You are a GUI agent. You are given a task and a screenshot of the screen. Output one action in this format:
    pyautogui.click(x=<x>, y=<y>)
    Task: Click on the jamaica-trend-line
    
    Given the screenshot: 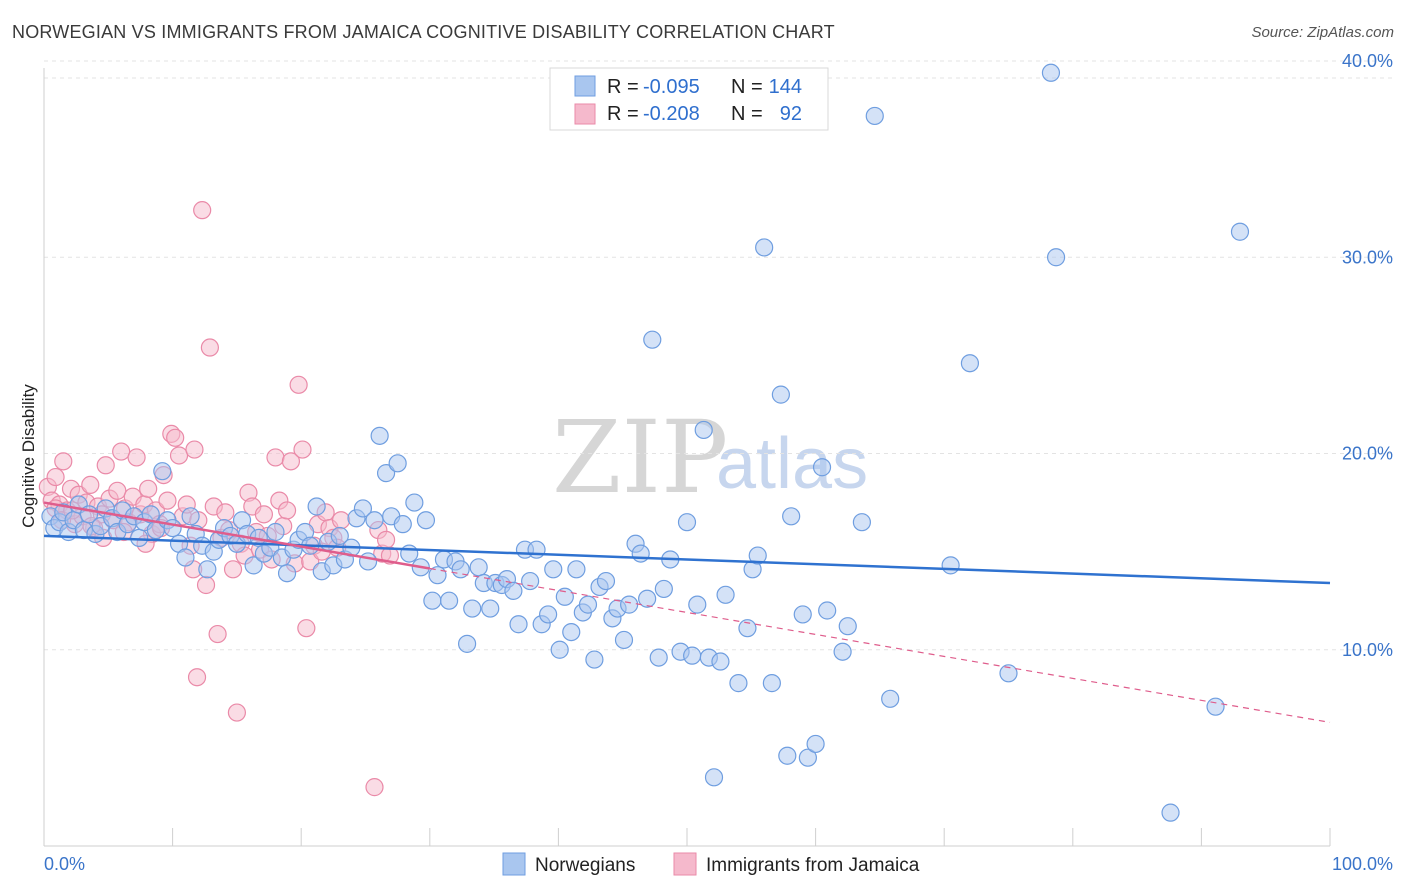 What is the action you would take?
    pyautogui.click(x=237, y=535)
    